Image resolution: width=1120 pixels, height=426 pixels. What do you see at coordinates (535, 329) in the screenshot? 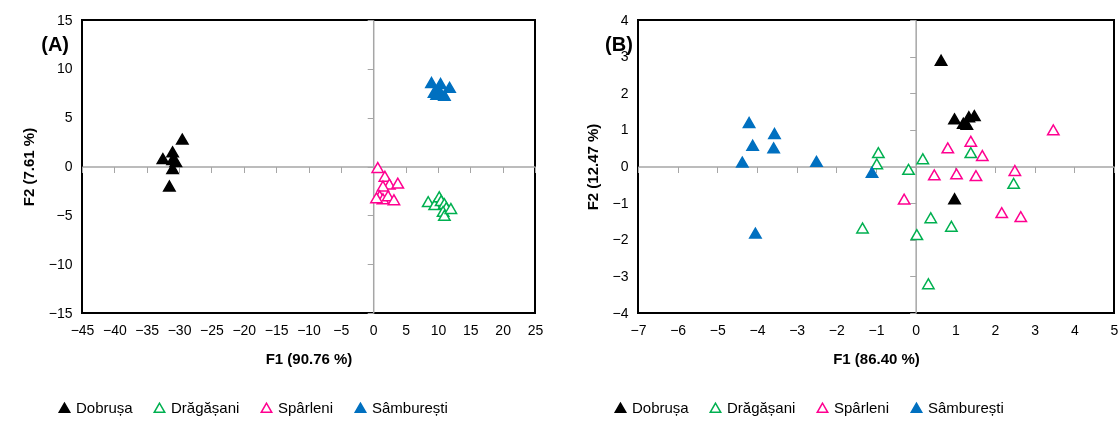
I see `x-tick-label: 25` at bounding box center [535, 329].